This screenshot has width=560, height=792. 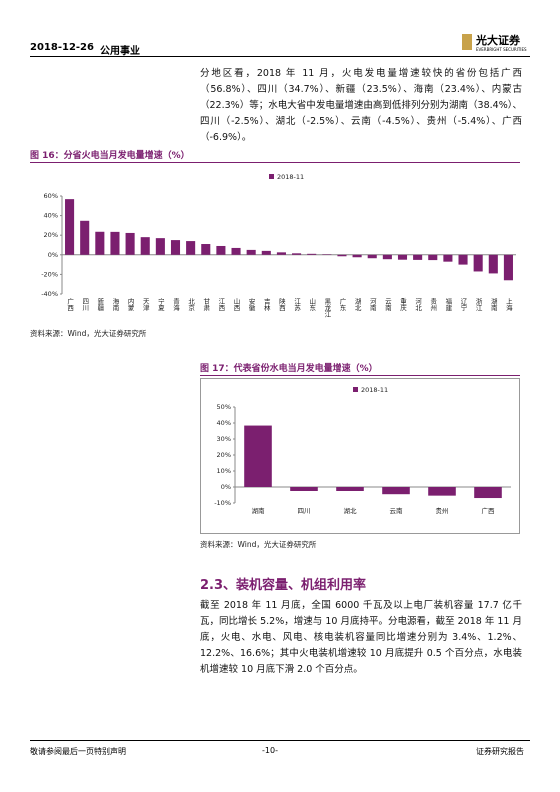 I want to click on logo: 光大证券, so click(x=498, y=40).